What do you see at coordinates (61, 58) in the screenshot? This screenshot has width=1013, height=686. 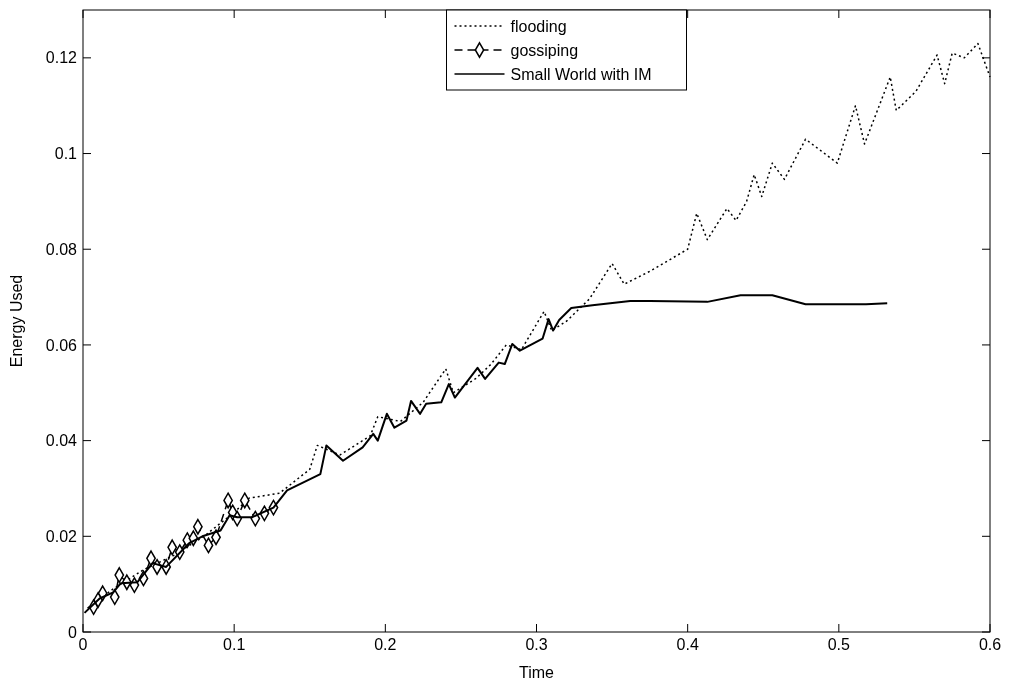 I see `y-tick-label: 0.12` at bounding box center [61, 58].